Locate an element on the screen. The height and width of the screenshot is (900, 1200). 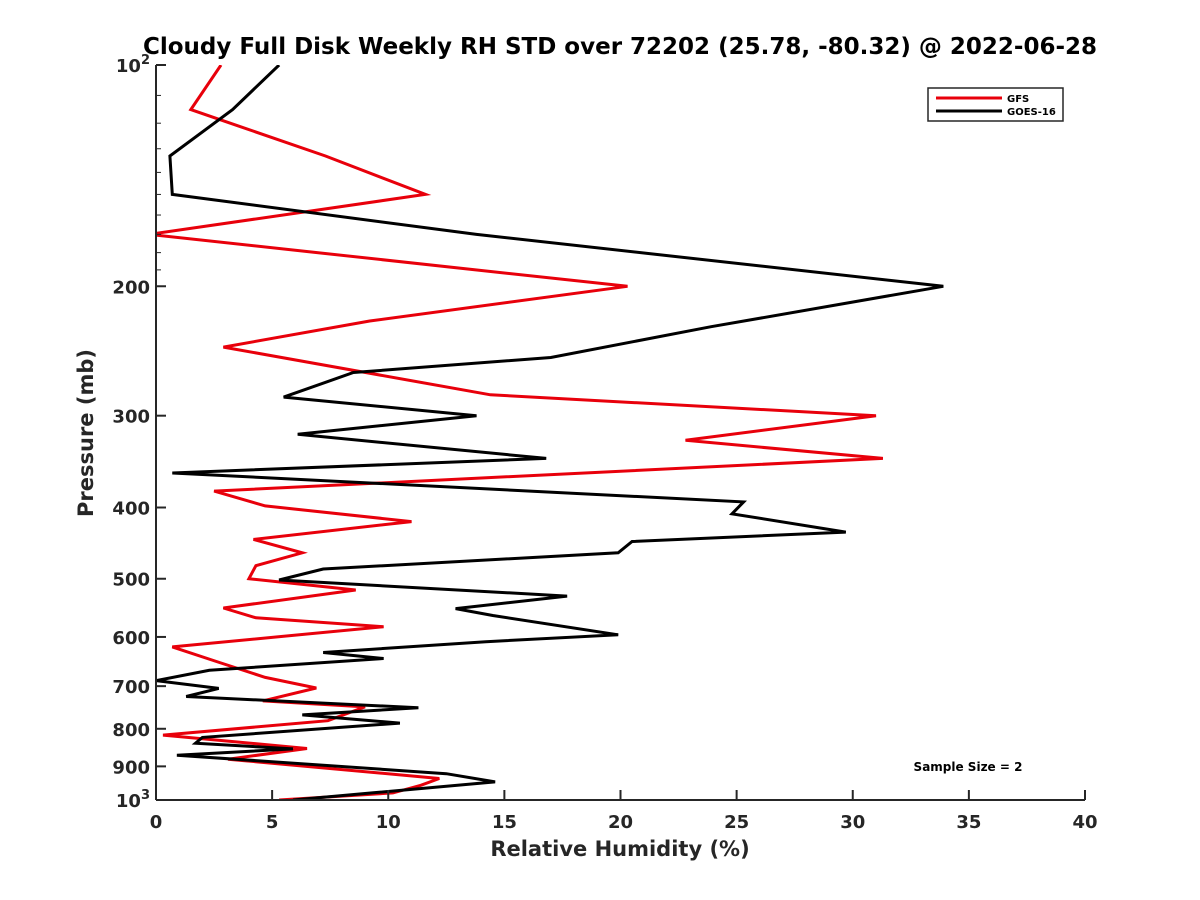
x-tick-label: 25 is located at coordinates (736, 822).